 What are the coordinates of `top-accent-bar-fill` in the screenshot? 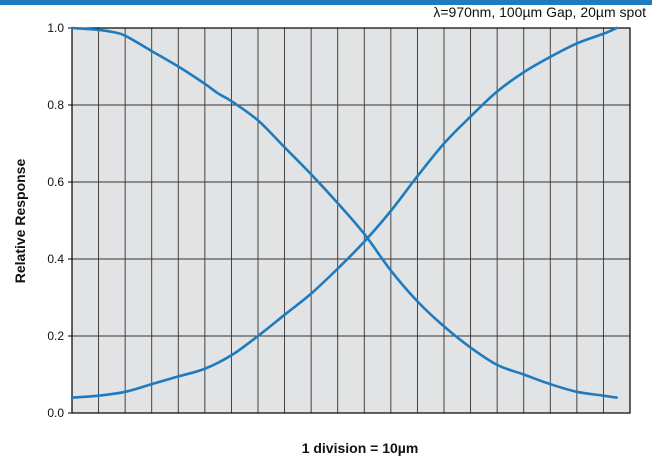 It's located at (326, 2).